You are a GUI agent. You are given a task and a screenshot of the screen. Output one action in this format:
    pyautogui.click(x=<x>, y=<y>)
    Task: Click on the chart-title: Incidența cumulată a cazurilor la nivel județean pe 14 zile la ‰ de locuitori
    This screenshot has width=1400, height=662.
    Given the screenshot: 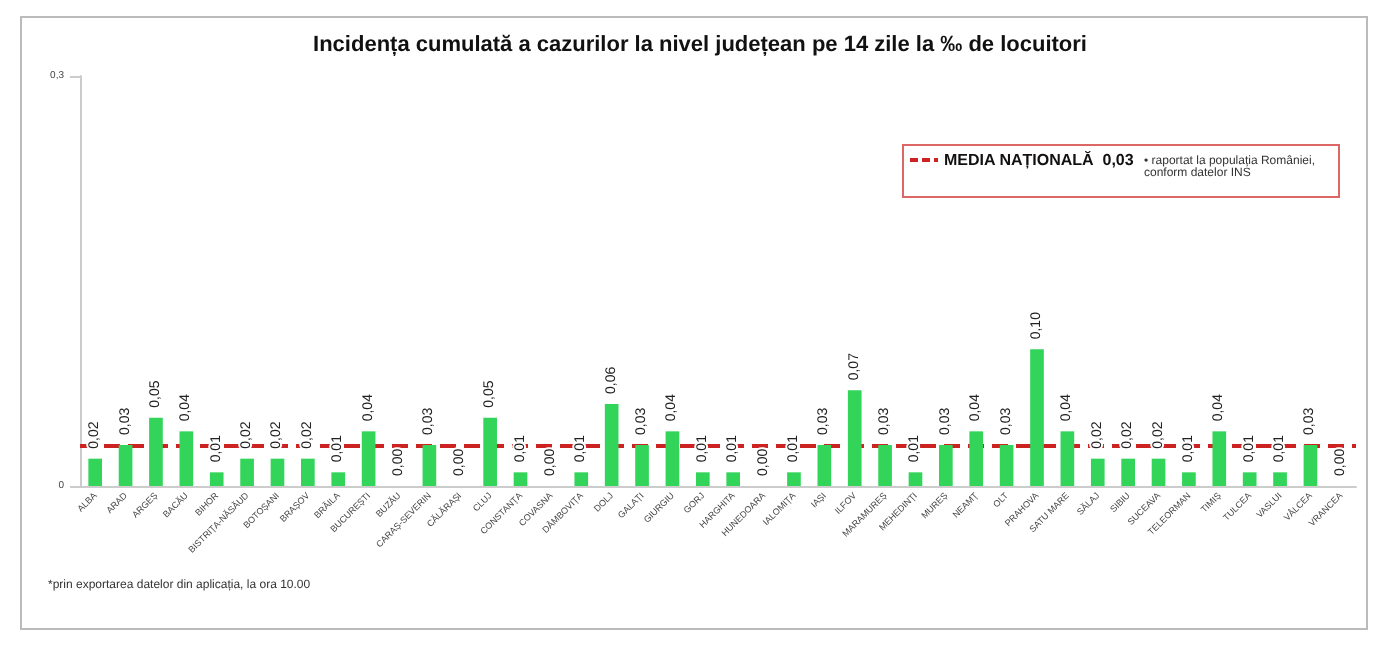 What is the action you would take?
    pyautogui.click(x=700, y=45)
    